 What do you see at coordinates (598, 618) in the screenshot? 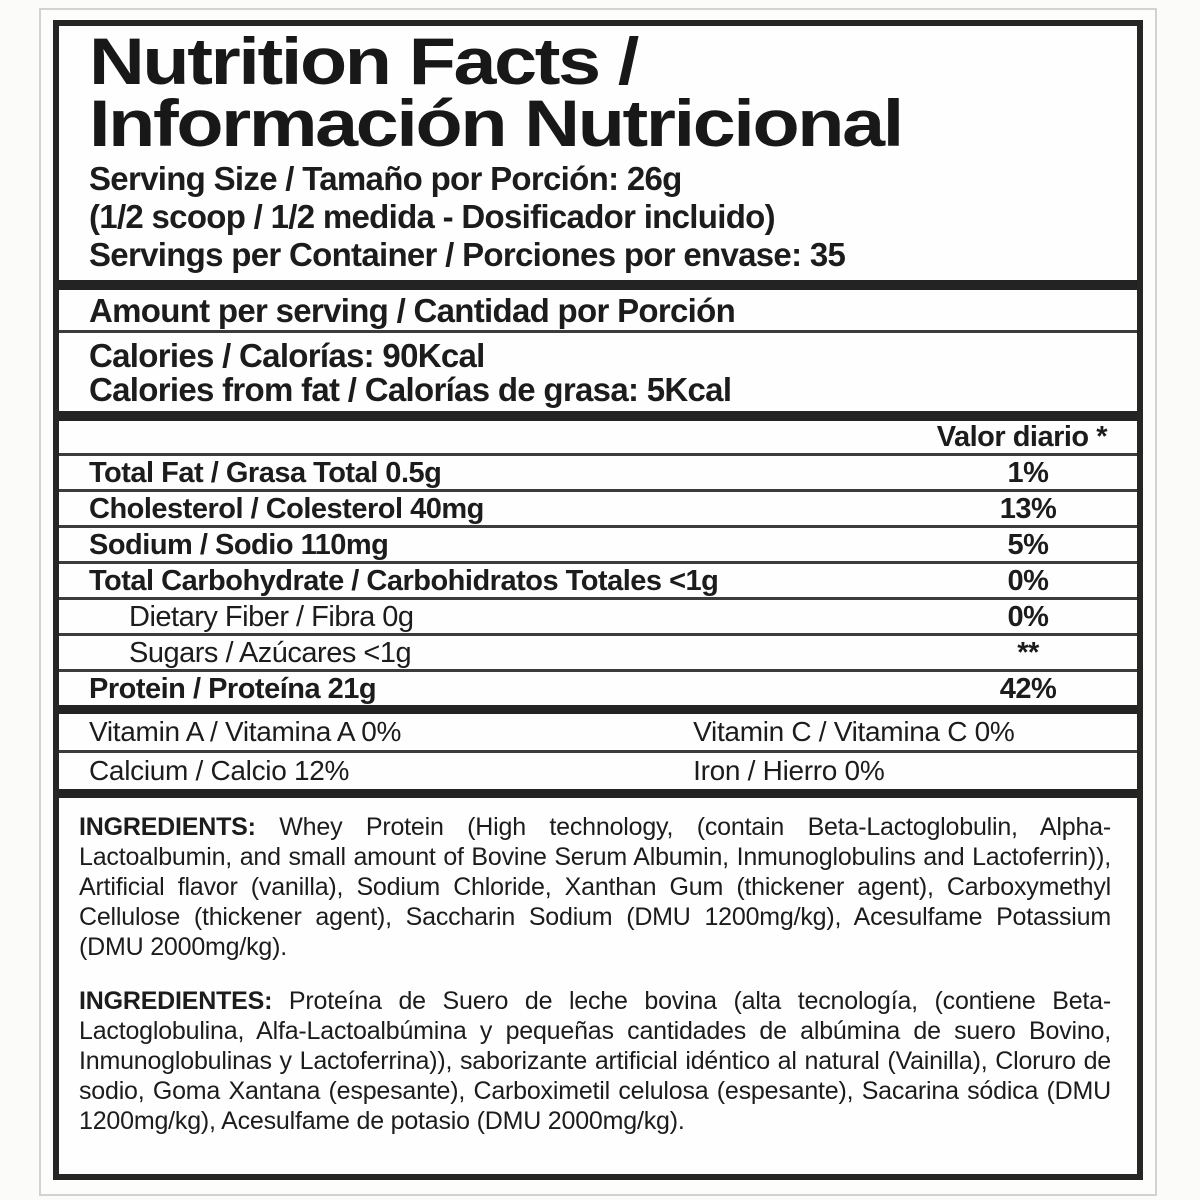
I see `nutrient-row-dietary-fiber: Dietary Fiber / Fibra 0g 0%` at bounding box center [598, 618].